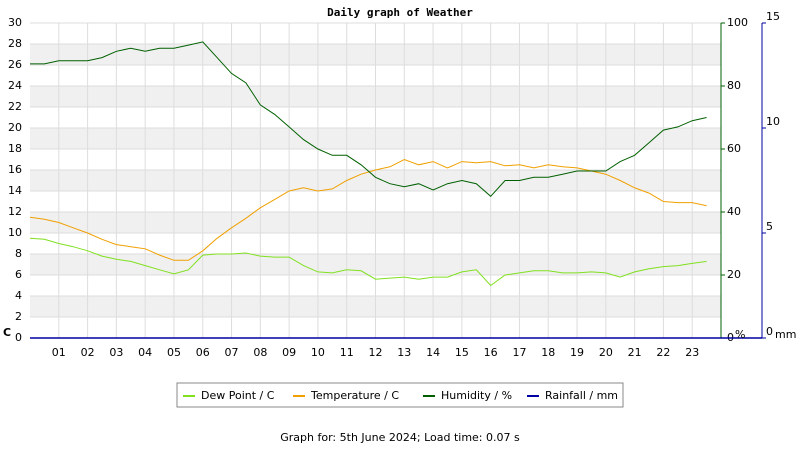 Image resolution: width=800 pixels, height=450 pixels. Describe the element at coordinates (773, 16) in the screenshot. I see `y3-tick-label: 15` at that location.